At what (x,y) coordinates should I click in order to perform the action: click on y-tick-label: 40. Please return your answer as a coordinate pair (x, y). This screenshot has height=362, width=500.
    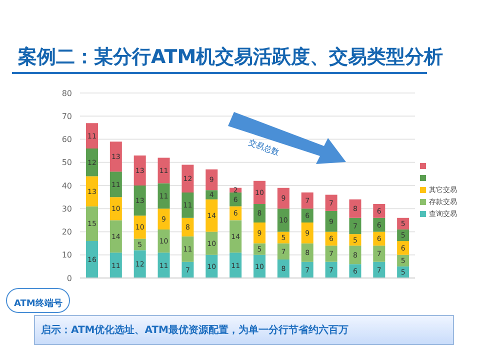
    Looking at the image, I should click on (67, 185).